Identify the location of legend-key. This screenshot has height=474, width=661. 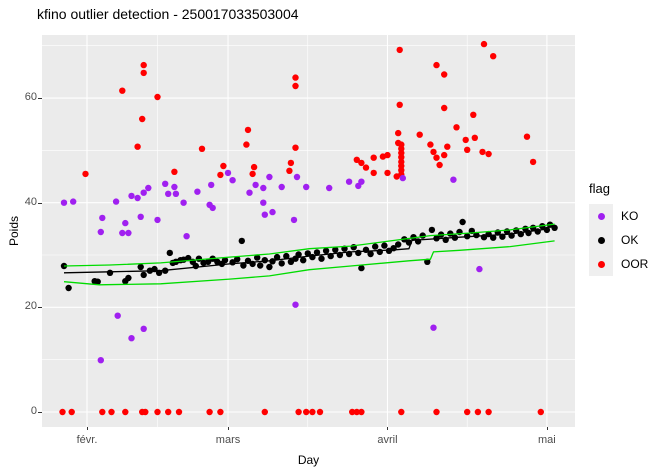
(601, 216).